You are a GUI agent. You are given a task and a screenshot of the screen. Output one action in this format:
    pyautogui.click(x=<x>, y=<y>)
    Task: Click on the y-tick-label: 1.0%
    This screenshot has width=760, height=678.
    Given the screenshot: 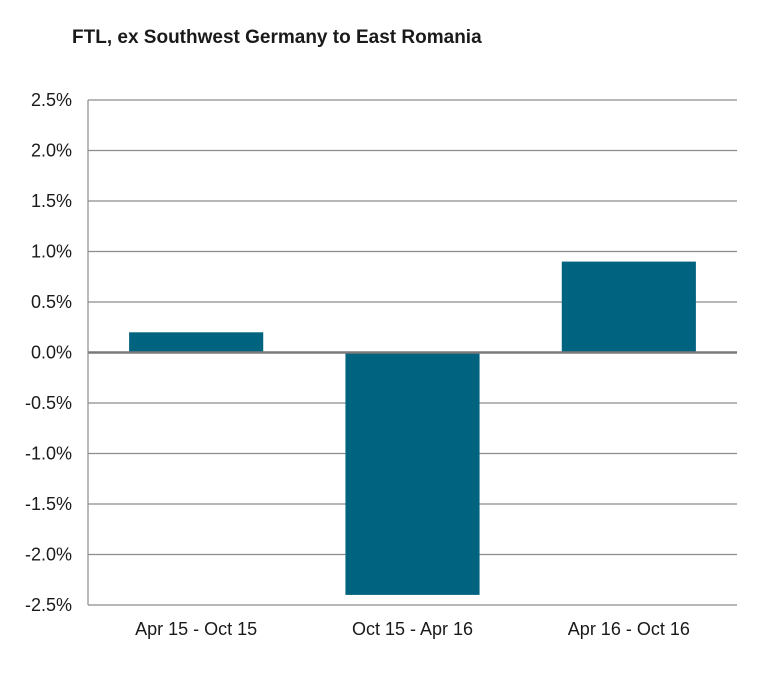 What is the action you would take?
    pyautogui.click(x=51, y=252)
    